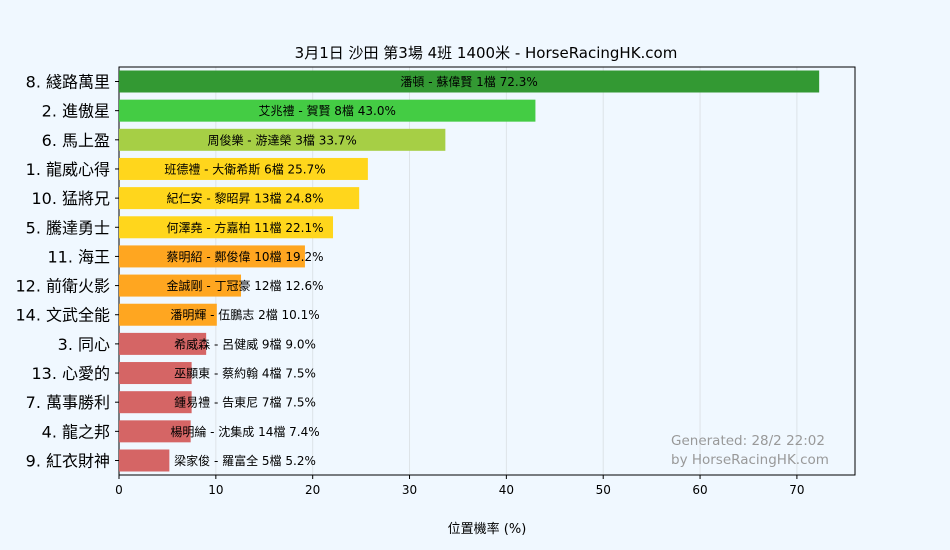 This screenshot has width=950, height=550. Describe the element at coordinates (68, 82) in the screenshot. I see `y-category-label: 8. 綫路萬里` at that location.